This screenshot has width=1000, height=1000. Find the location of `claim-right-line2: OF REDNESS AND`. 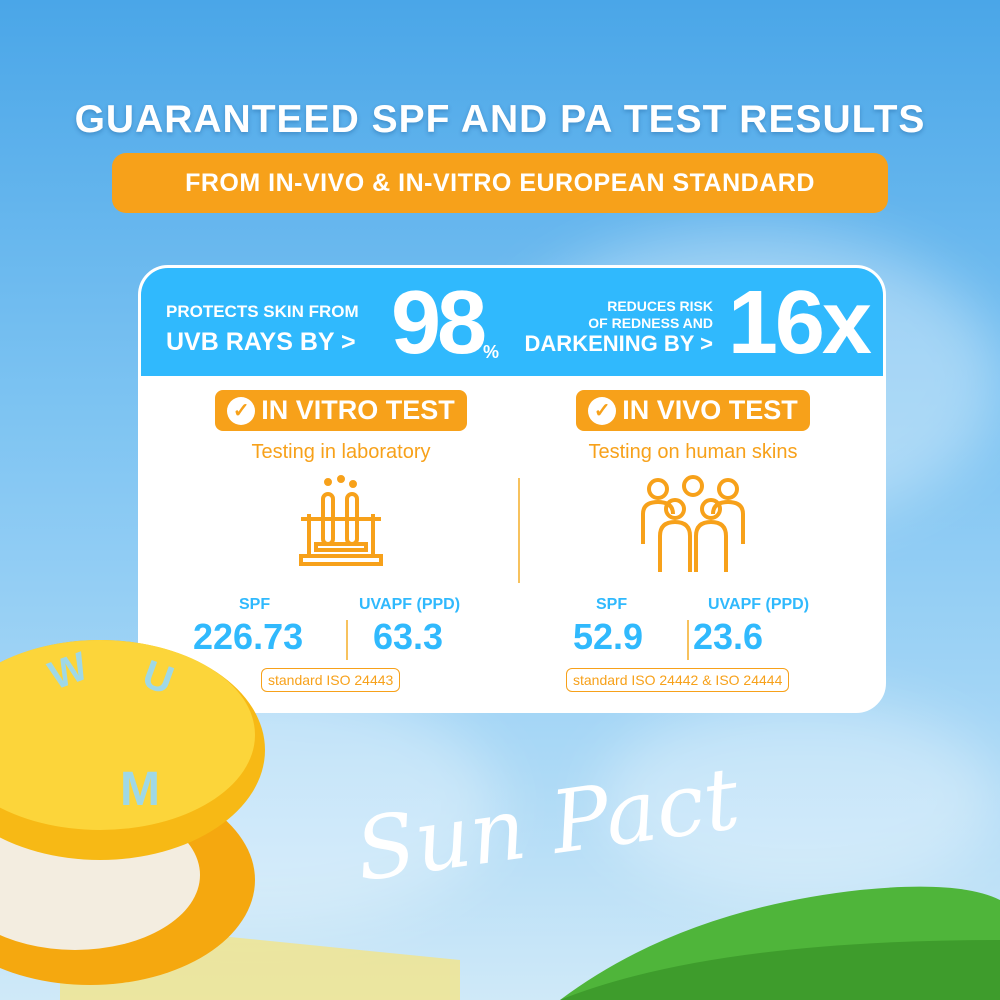

claim-right-line2: OF REDNESS AND is located at coordinates (650, 323).